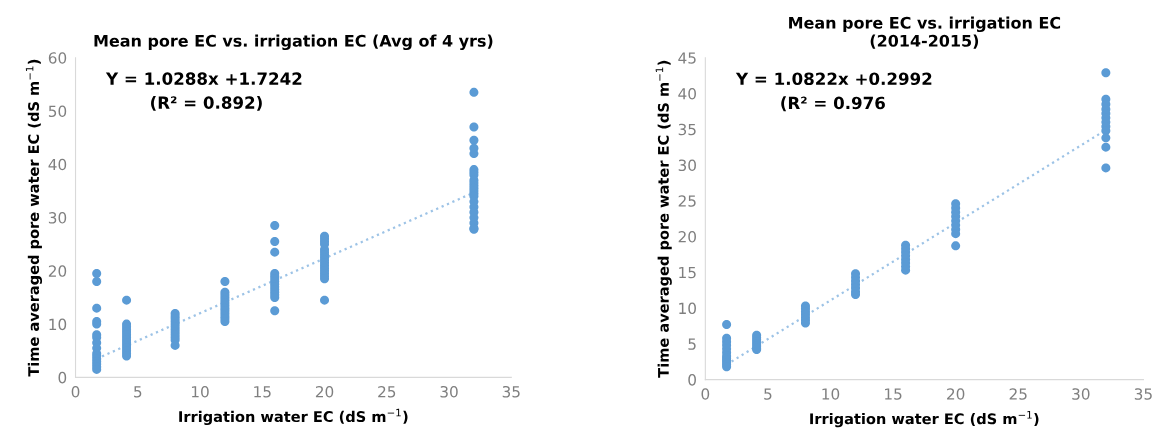 This screenshot has width=1162, height=444. Describe the element at coordinates (687, 129) in the screenshot. I see `y-tick-label: 35` at that location.